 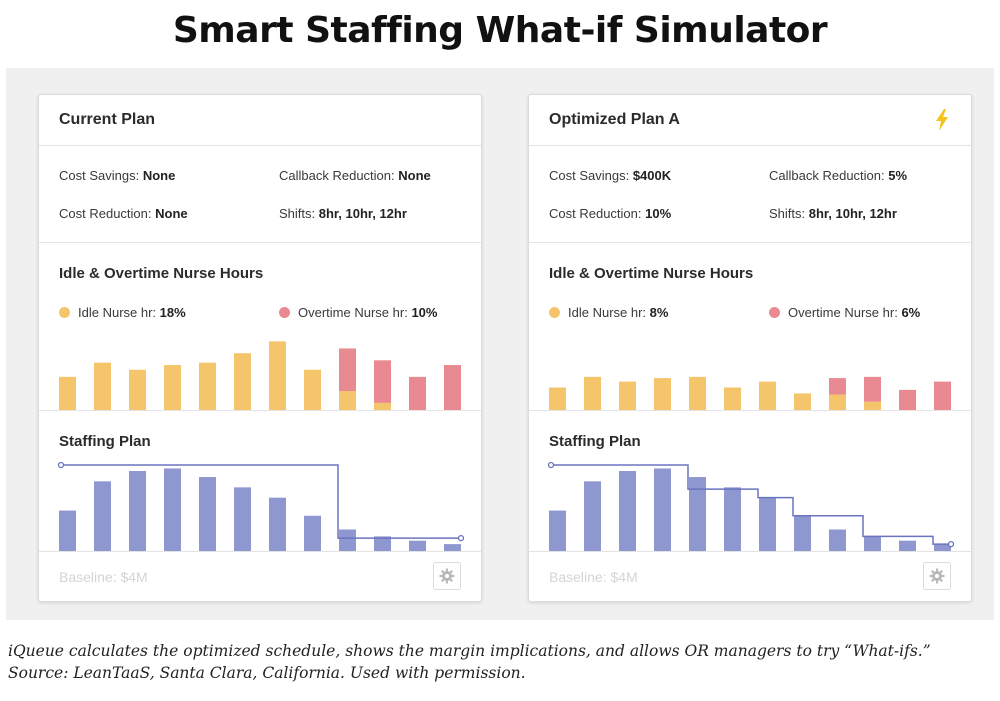 I want to click on cost-savings-metric: Cost Savings: None, so click(x=117, y=175).